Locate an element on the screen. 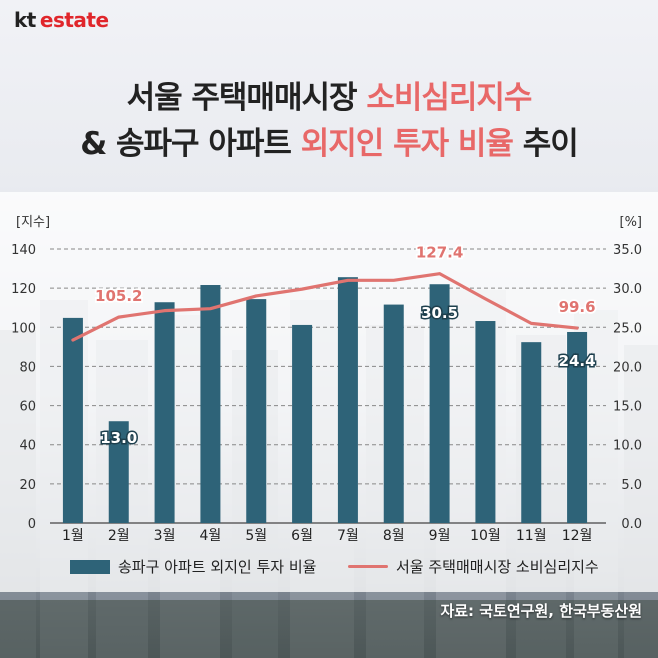  right-tick-label: 10.0 is located at coordinates (627, 446).